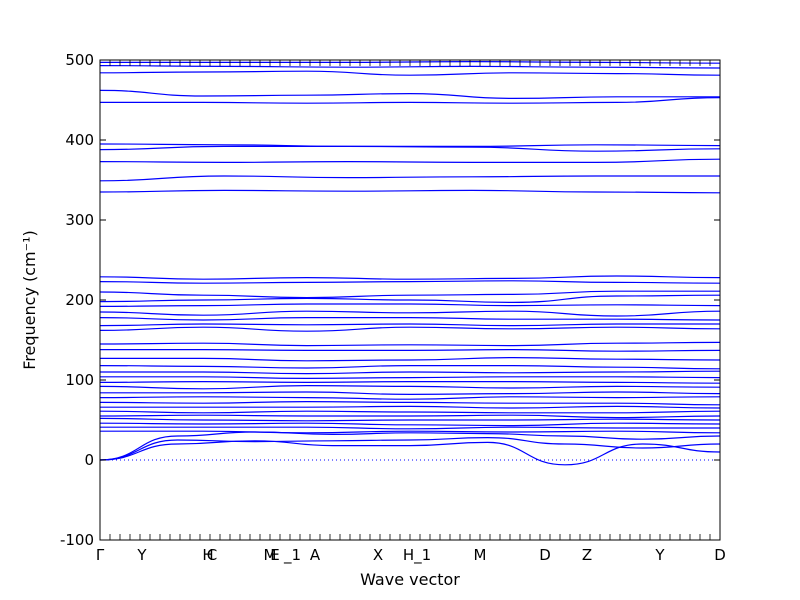 This screenshot has height=600, width=800. I want to click on y-tick-label: -100, so click(77, 540).